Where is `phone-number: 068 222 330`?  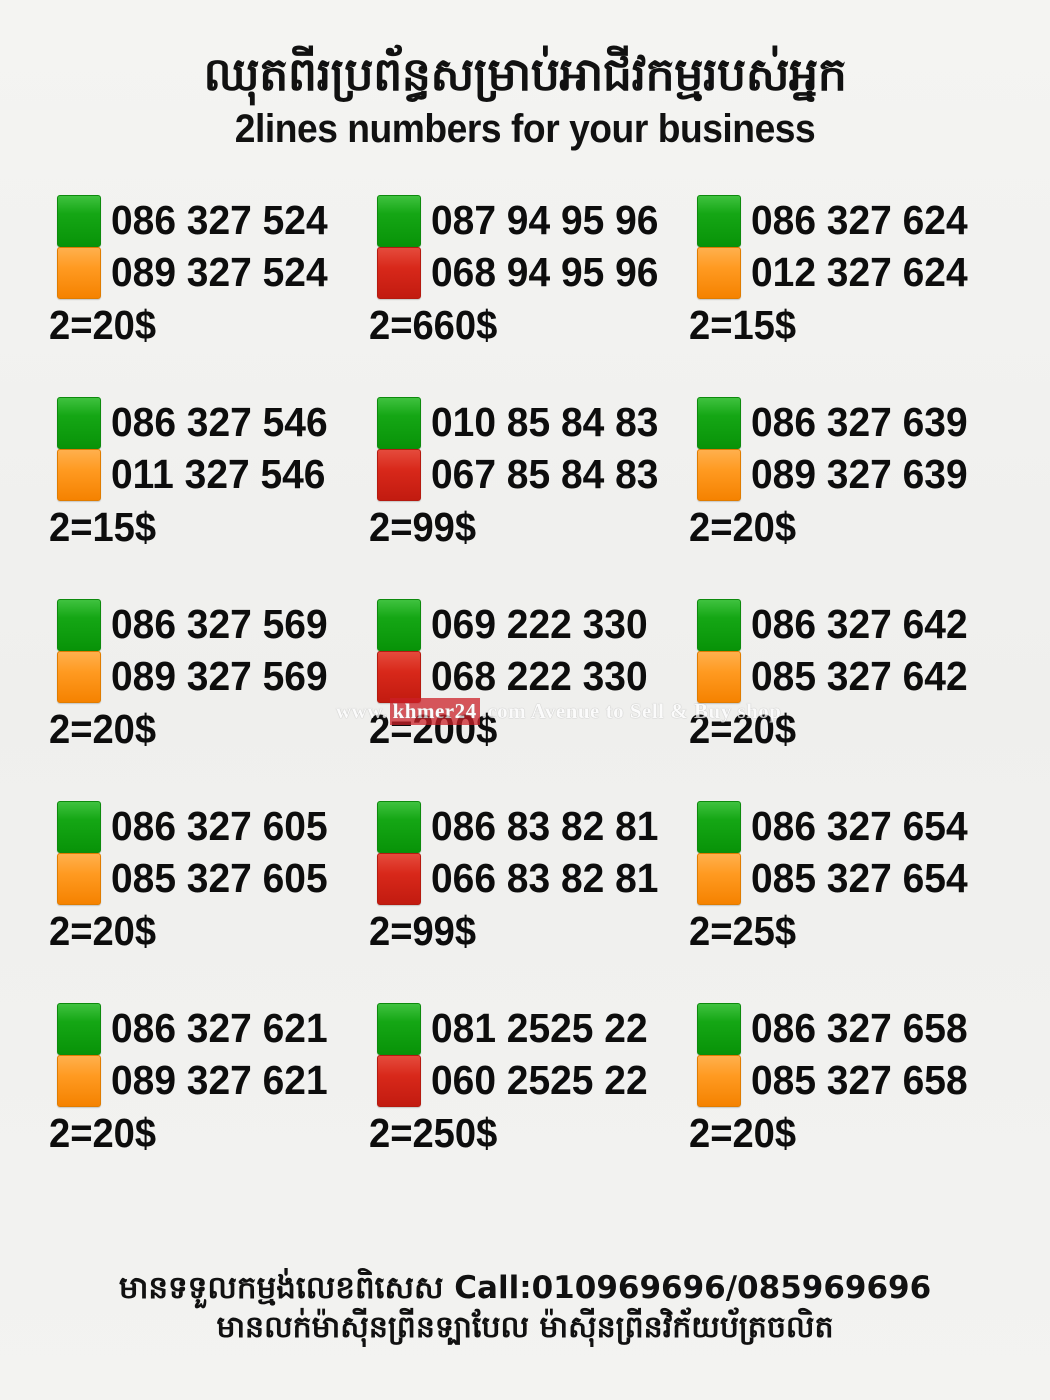 phone-number: 068 222 330 is located at coordinates (539, 676).